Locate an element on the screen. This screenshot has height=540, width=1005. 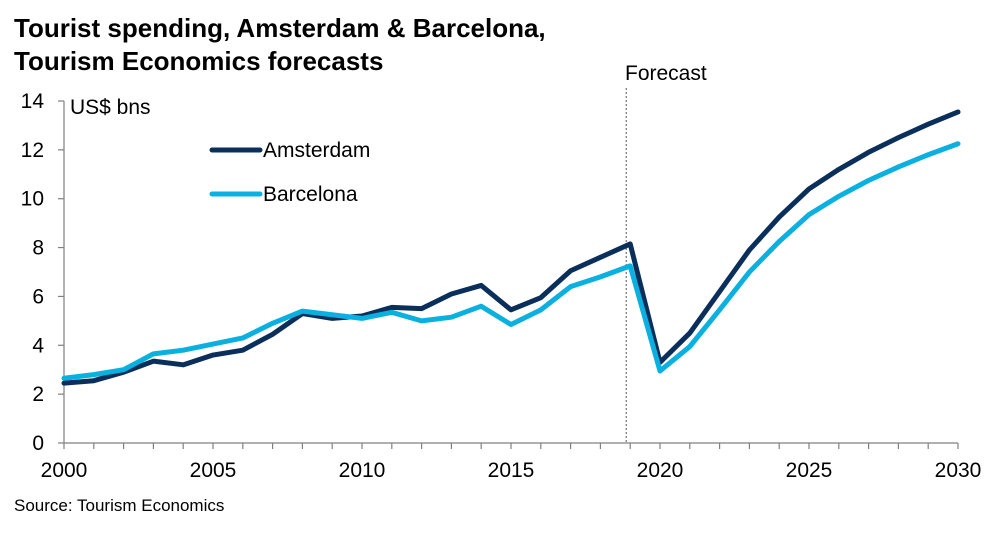
x-tick-label: 2005 is located at coordinates (213, 470).